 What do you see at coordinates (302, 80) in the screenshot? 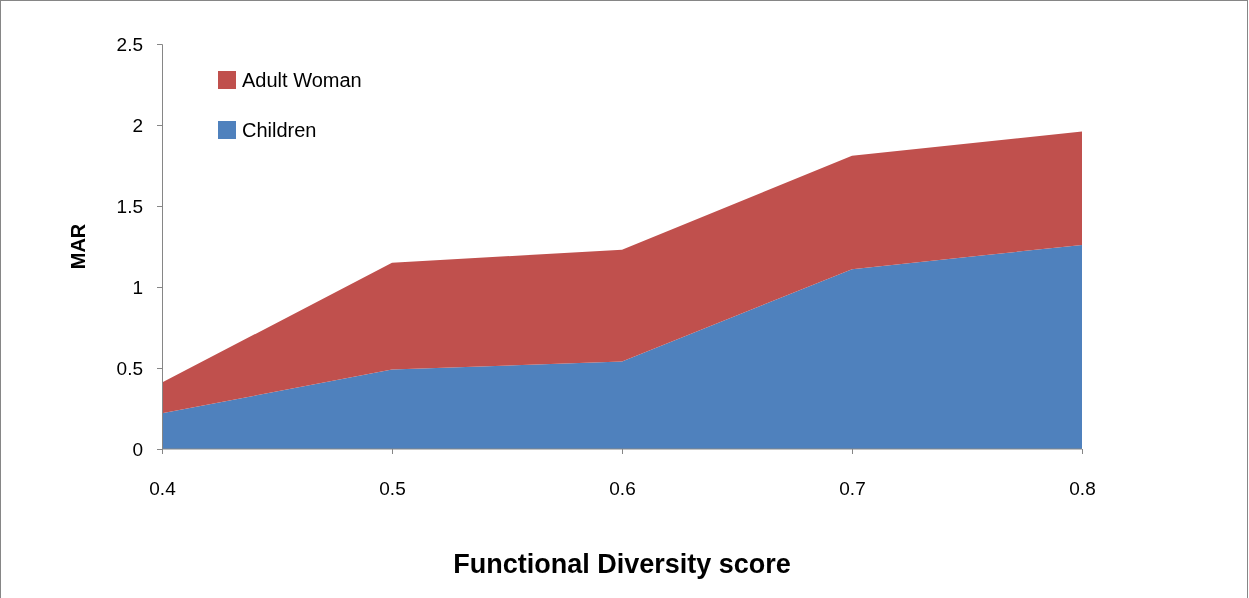
I see `legend-label: Adult Woman` at bounding box center [302, 80].